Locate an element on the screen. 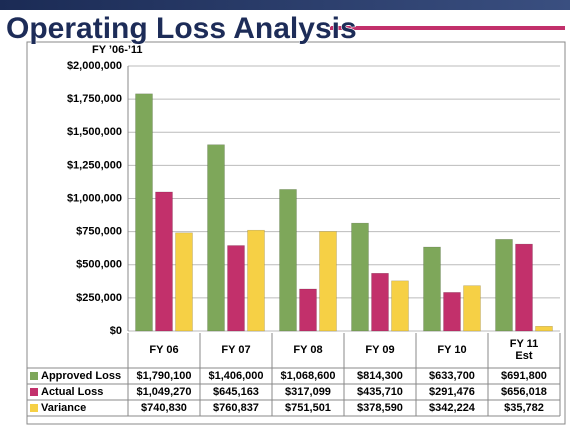 This screenshot has width=570, height=429. y-tick-label: $2,000,000 is located at coordinates (94, 66).